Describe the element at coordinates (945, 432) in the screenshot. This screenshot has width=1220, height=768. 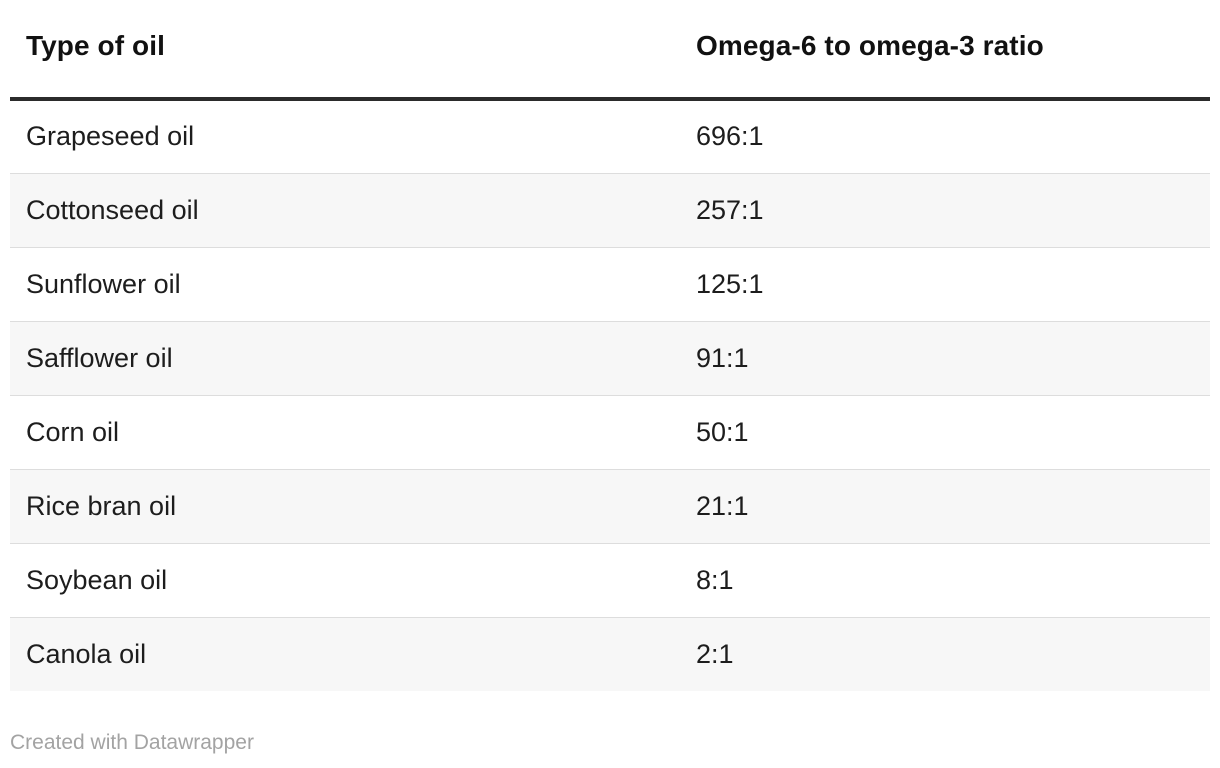
I see `cell-ratio: 50:1` at that location.